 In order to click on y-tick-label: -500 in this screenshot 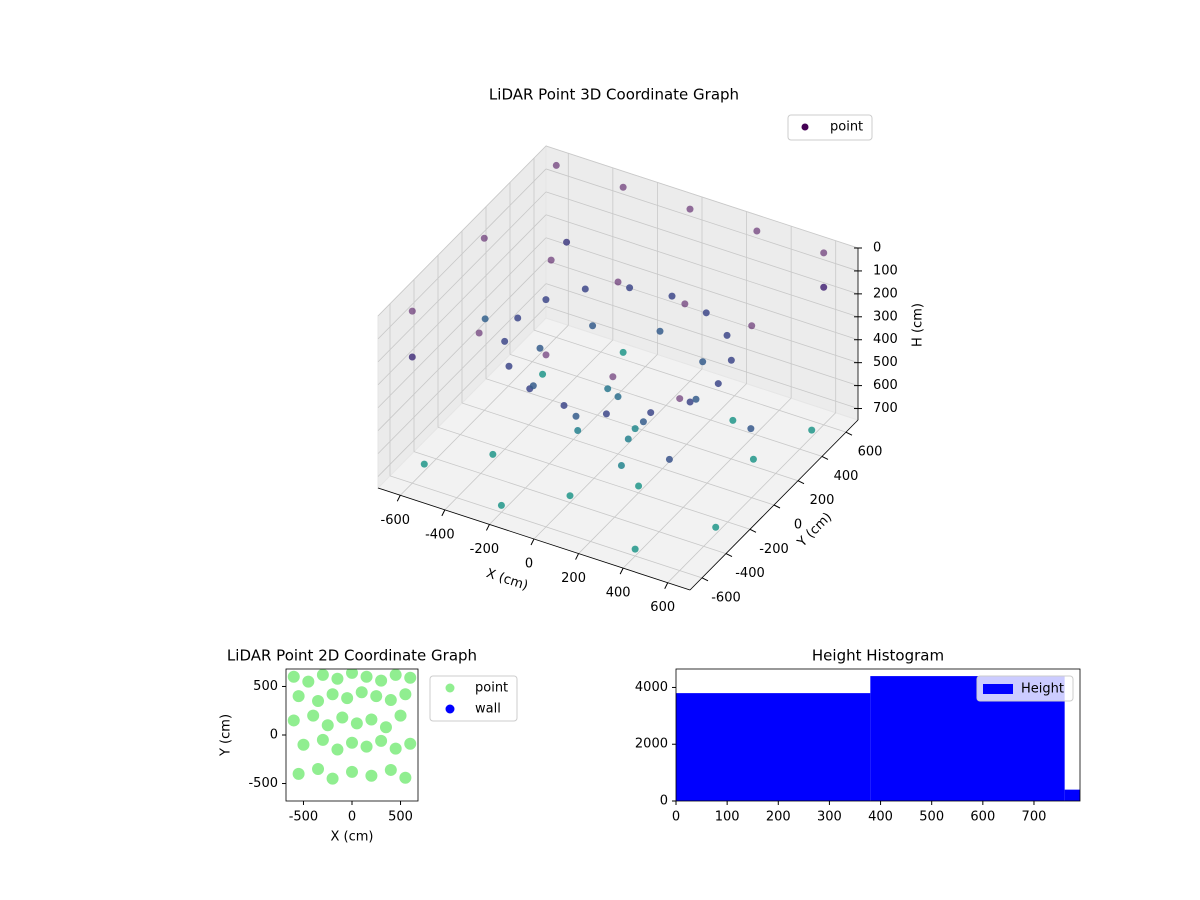, I will do `click(263, 783)`.